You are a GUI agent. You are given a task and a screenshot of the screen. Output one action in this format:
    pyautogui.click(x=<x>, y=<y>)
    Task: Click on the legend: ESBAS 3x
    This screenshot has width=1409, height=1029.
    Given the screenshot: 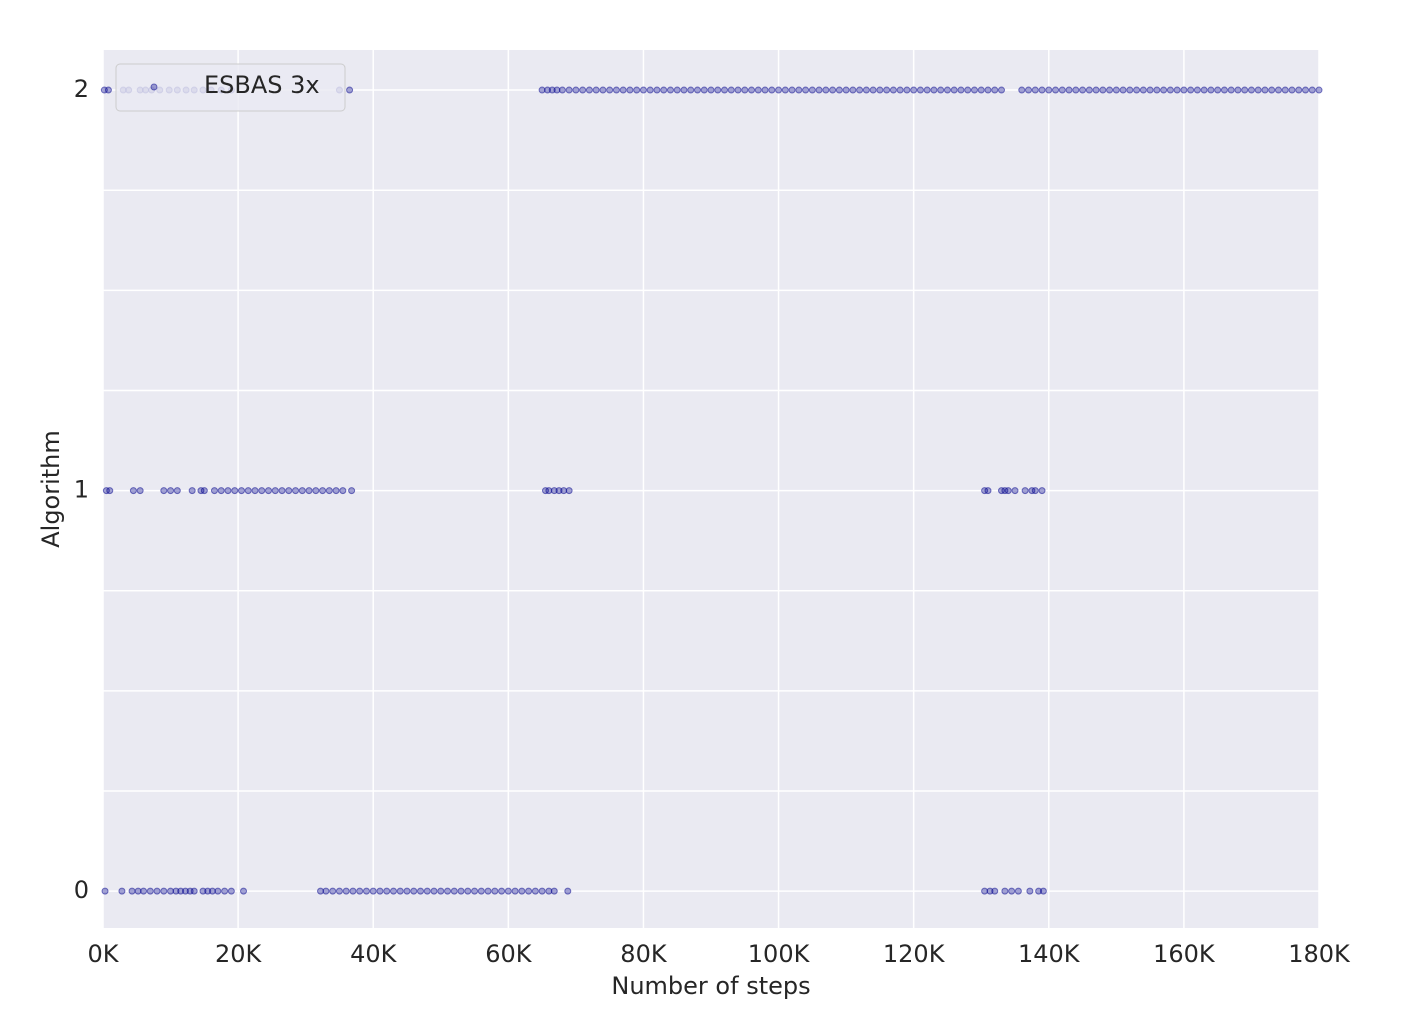 What is the action you would take?
    pyautogui.click(x=230, y=87)
    